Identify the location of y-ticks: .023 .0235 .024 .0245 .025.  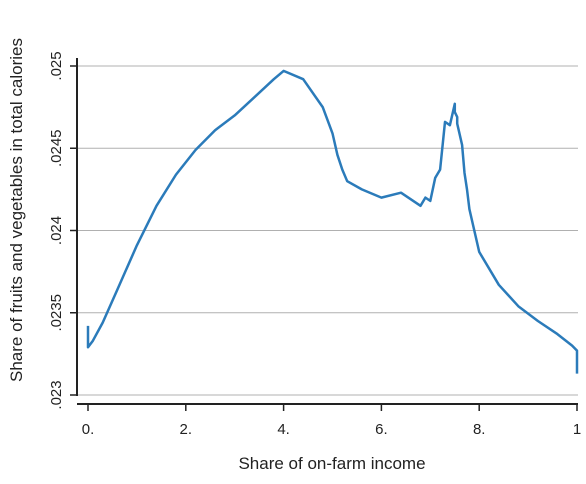
(62, 230).